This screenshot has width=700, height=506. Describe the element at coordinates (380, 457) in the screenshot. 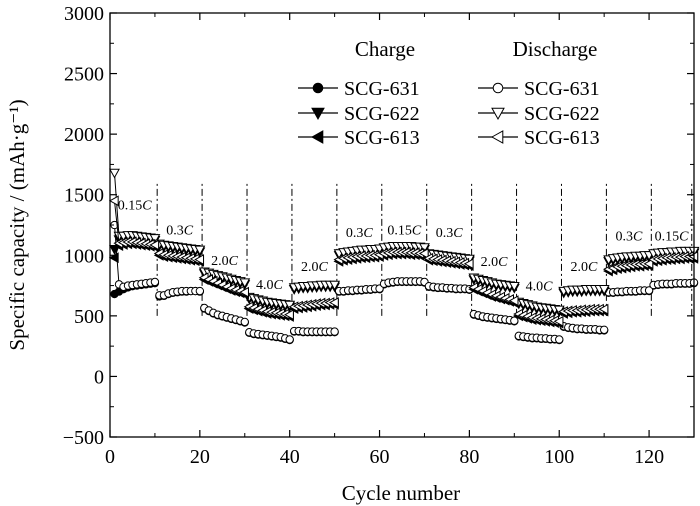

I see `x-tick-label: 60` at that location.